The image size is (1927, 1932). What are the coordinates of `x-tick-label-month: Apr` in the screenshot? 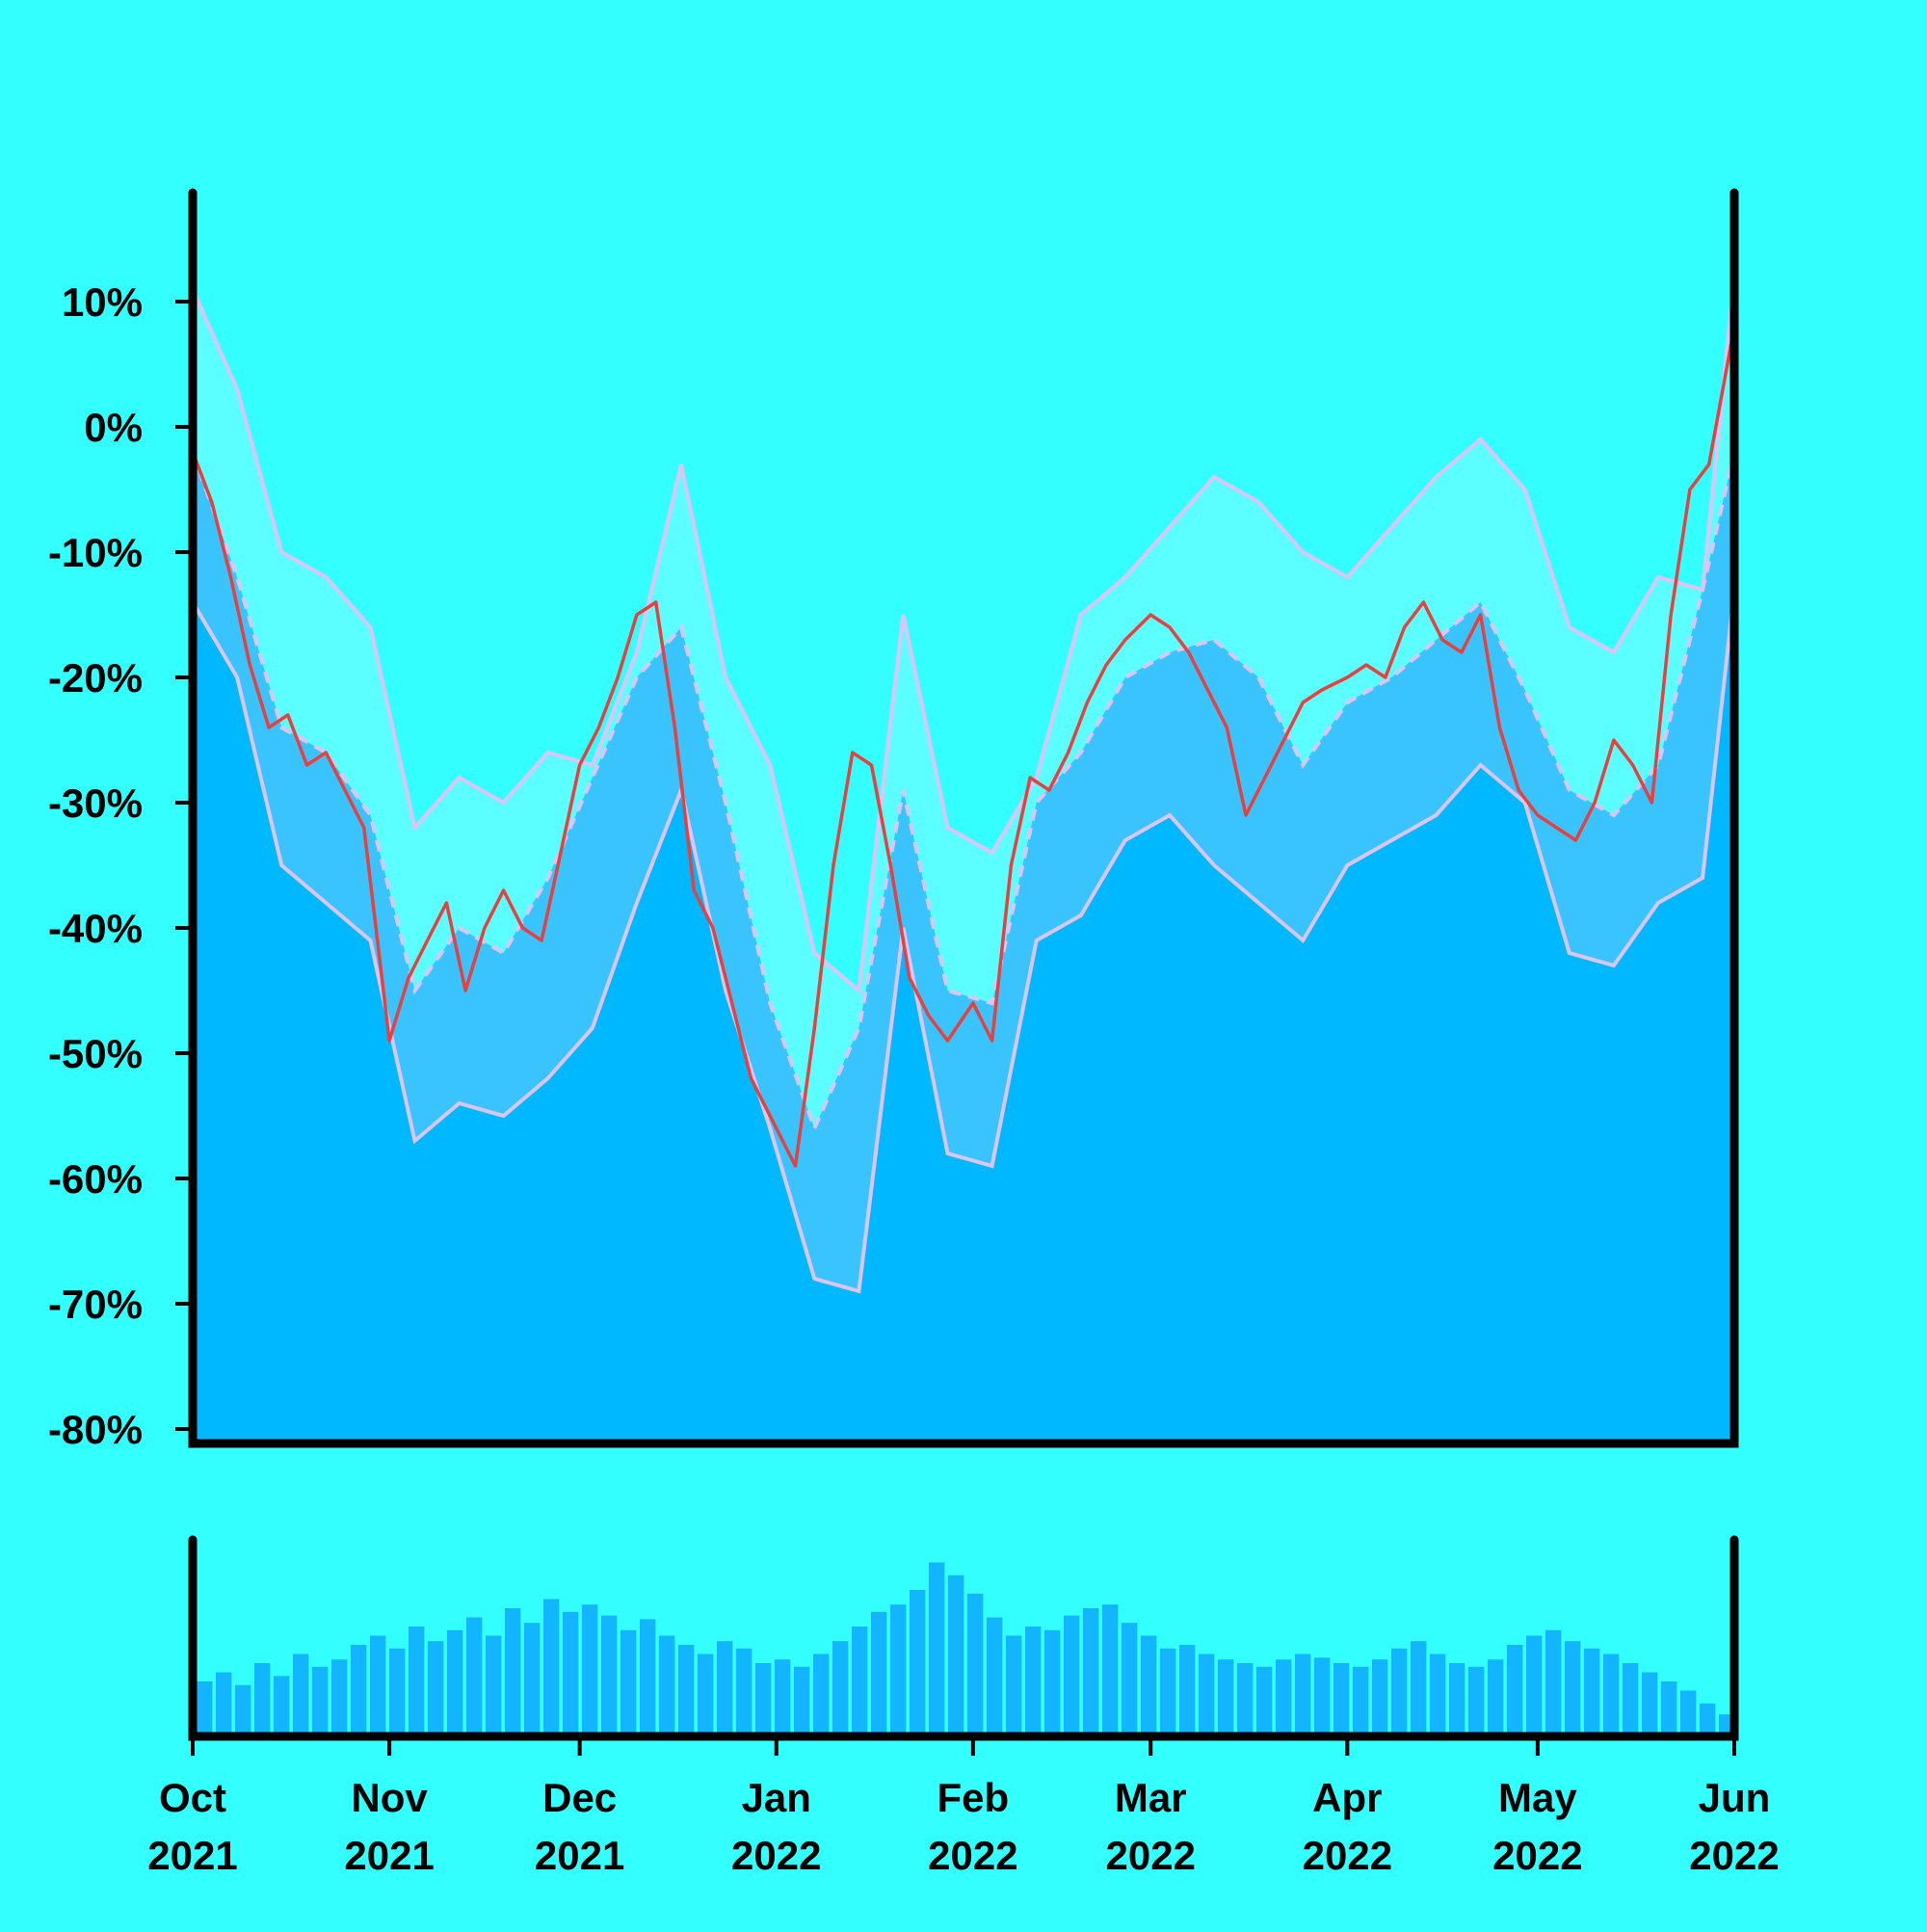 It's located at (1347, 1797).